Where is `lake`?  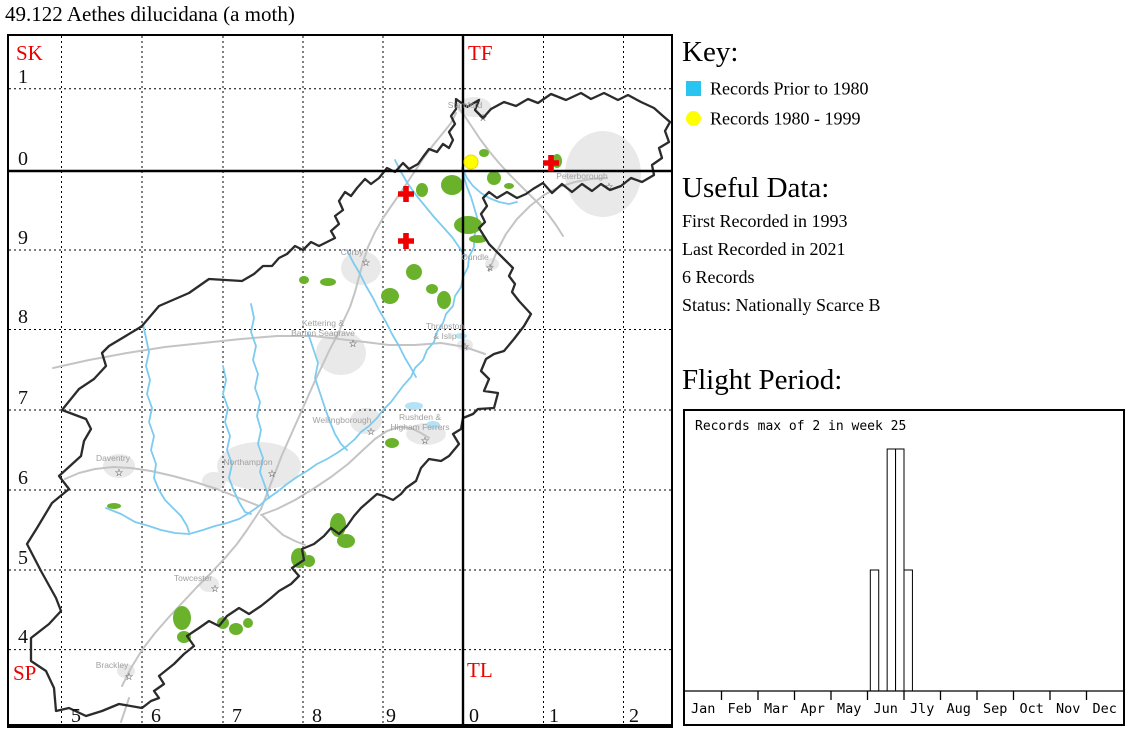
lake is located at coordinates (461, 336).